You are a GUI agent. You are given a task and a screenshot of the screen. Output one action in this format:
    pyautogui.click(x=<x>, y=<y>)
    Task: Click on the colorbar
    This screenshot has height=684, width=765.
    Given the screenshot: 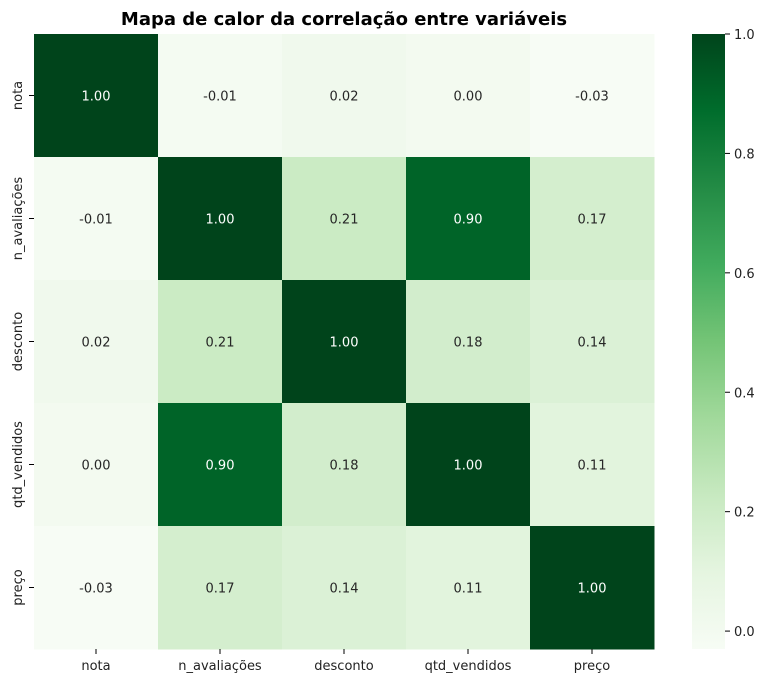 What is the action you would take?
    pyautogui.click(x=708, y=341)
    